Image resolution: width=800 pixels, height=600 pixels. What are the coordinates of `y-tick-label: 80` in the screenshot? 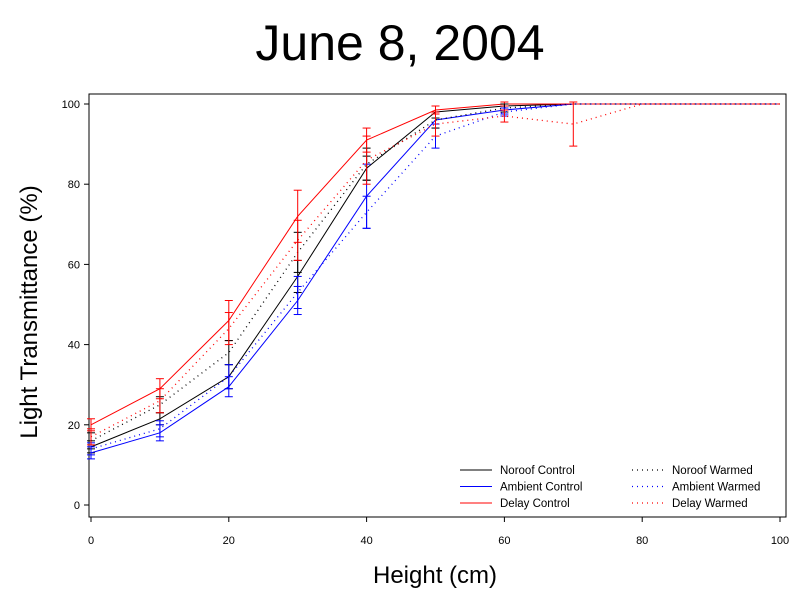 It's located at (74, 185).